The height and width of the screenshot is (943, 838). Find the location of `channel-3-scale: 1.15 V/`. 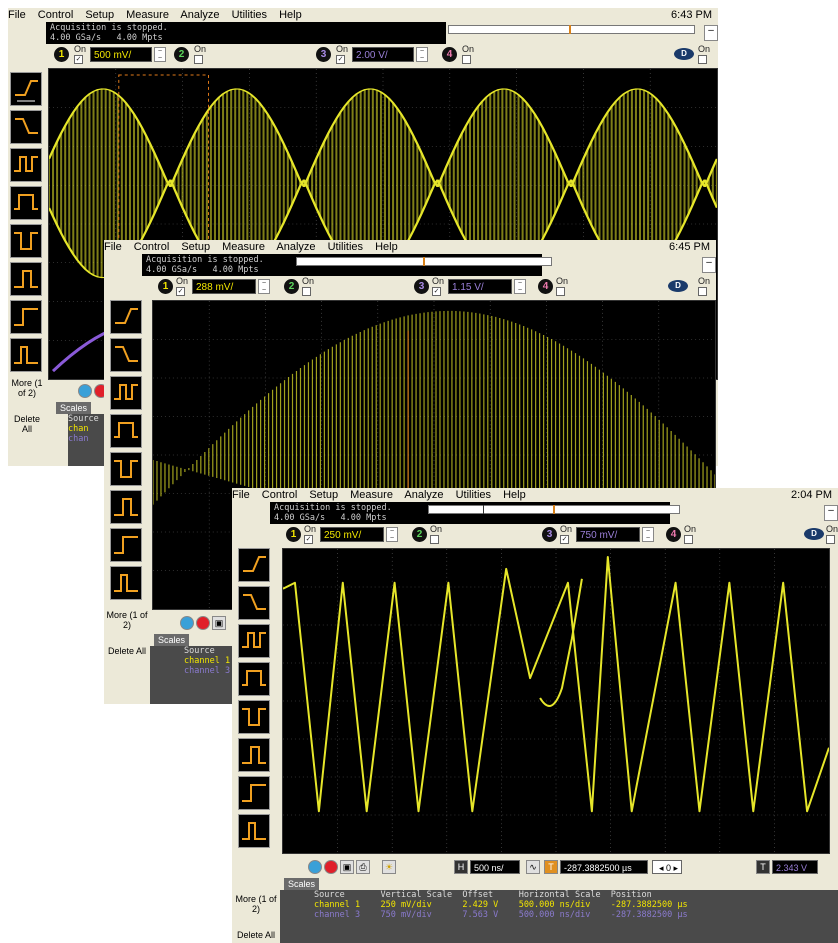

channel-3-scale: 1.15 V/ is located at coordinates (480, 286).